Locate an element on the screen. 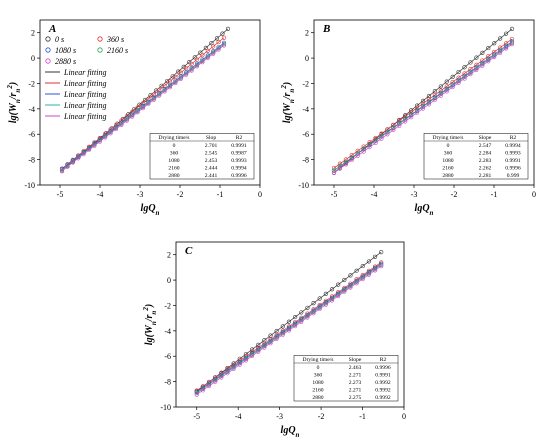 Image resolution: width=550 pixels, height=445 pixels. table-cell: 2.273 is located at coordinates (355, 383).